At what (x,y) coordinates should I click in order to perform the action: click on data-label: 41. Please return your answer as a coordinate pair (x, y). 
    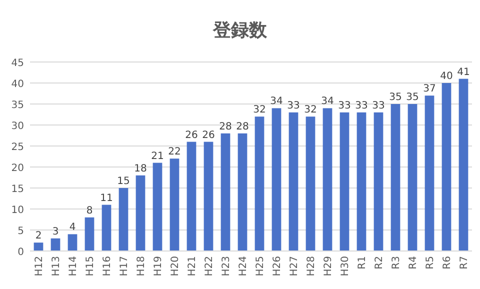
    Looking at the image, I should click on (463, 72).